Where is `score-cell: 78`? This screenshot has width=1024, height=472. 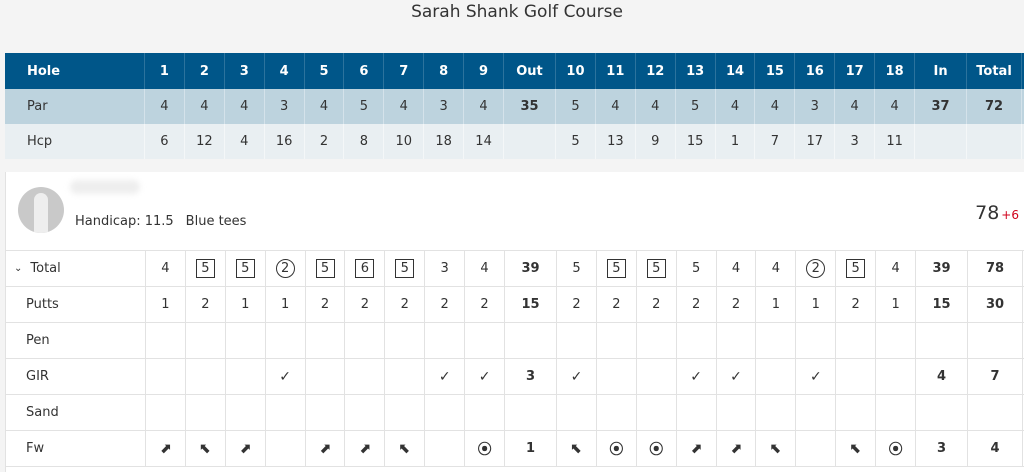 score-cell: 78 is located at coordinates (996, 268).